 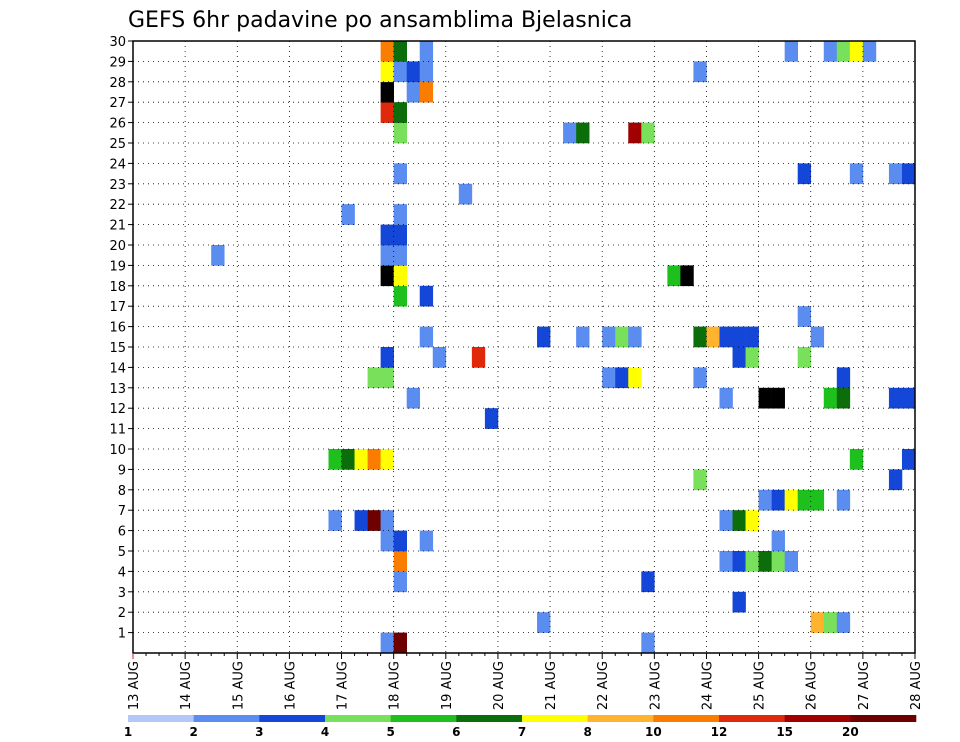 What do you see at coordinates (117, 42) in the screenshot?
I see `y-tick-label: 30` at bounding box center [117, 42].